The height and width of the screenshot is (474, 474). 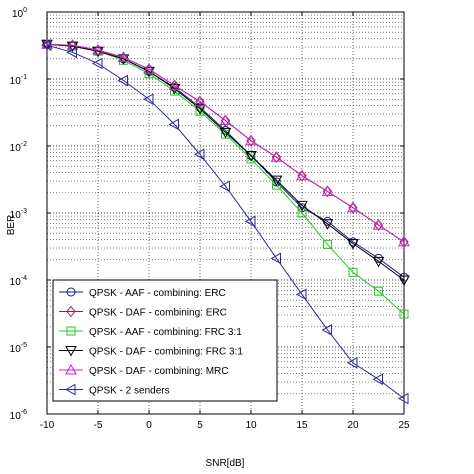 What do you see at coordinates (166, 352) in the screenshot?
I see `legend-label: QPSK - DAF - combining: FRC 3:1` at bounding box center [166, 352].